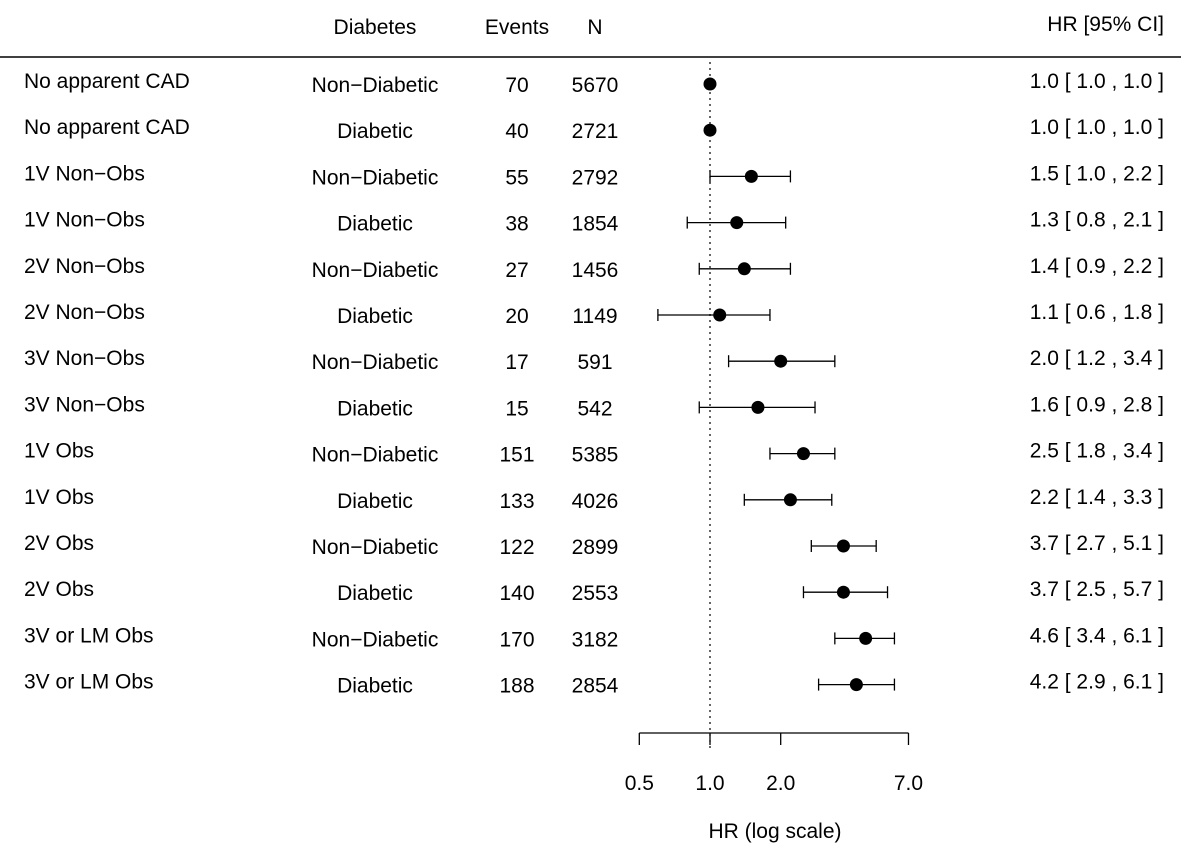  Describe the element at coordinates (516, 593) in the screenshot. I see `row-events-value: 140` at that location.